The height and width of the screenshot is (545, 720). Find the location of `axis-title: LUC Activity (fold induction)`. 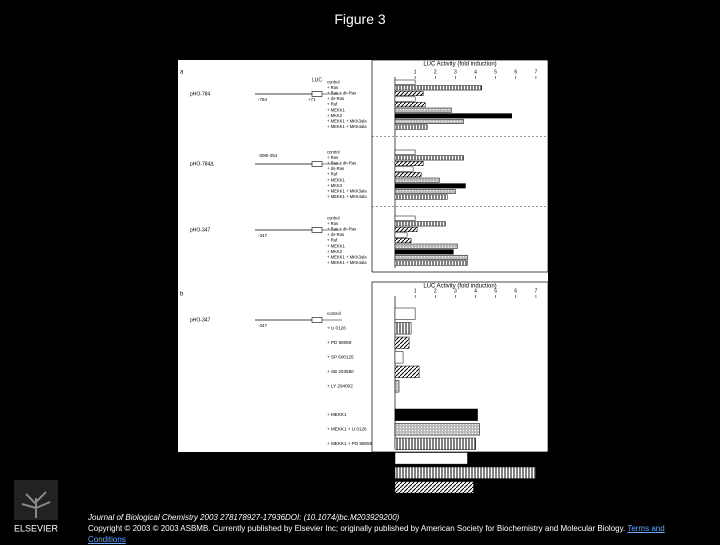

axis-title: LUC Activity (fold induction) is located at coordinates (459, 287).